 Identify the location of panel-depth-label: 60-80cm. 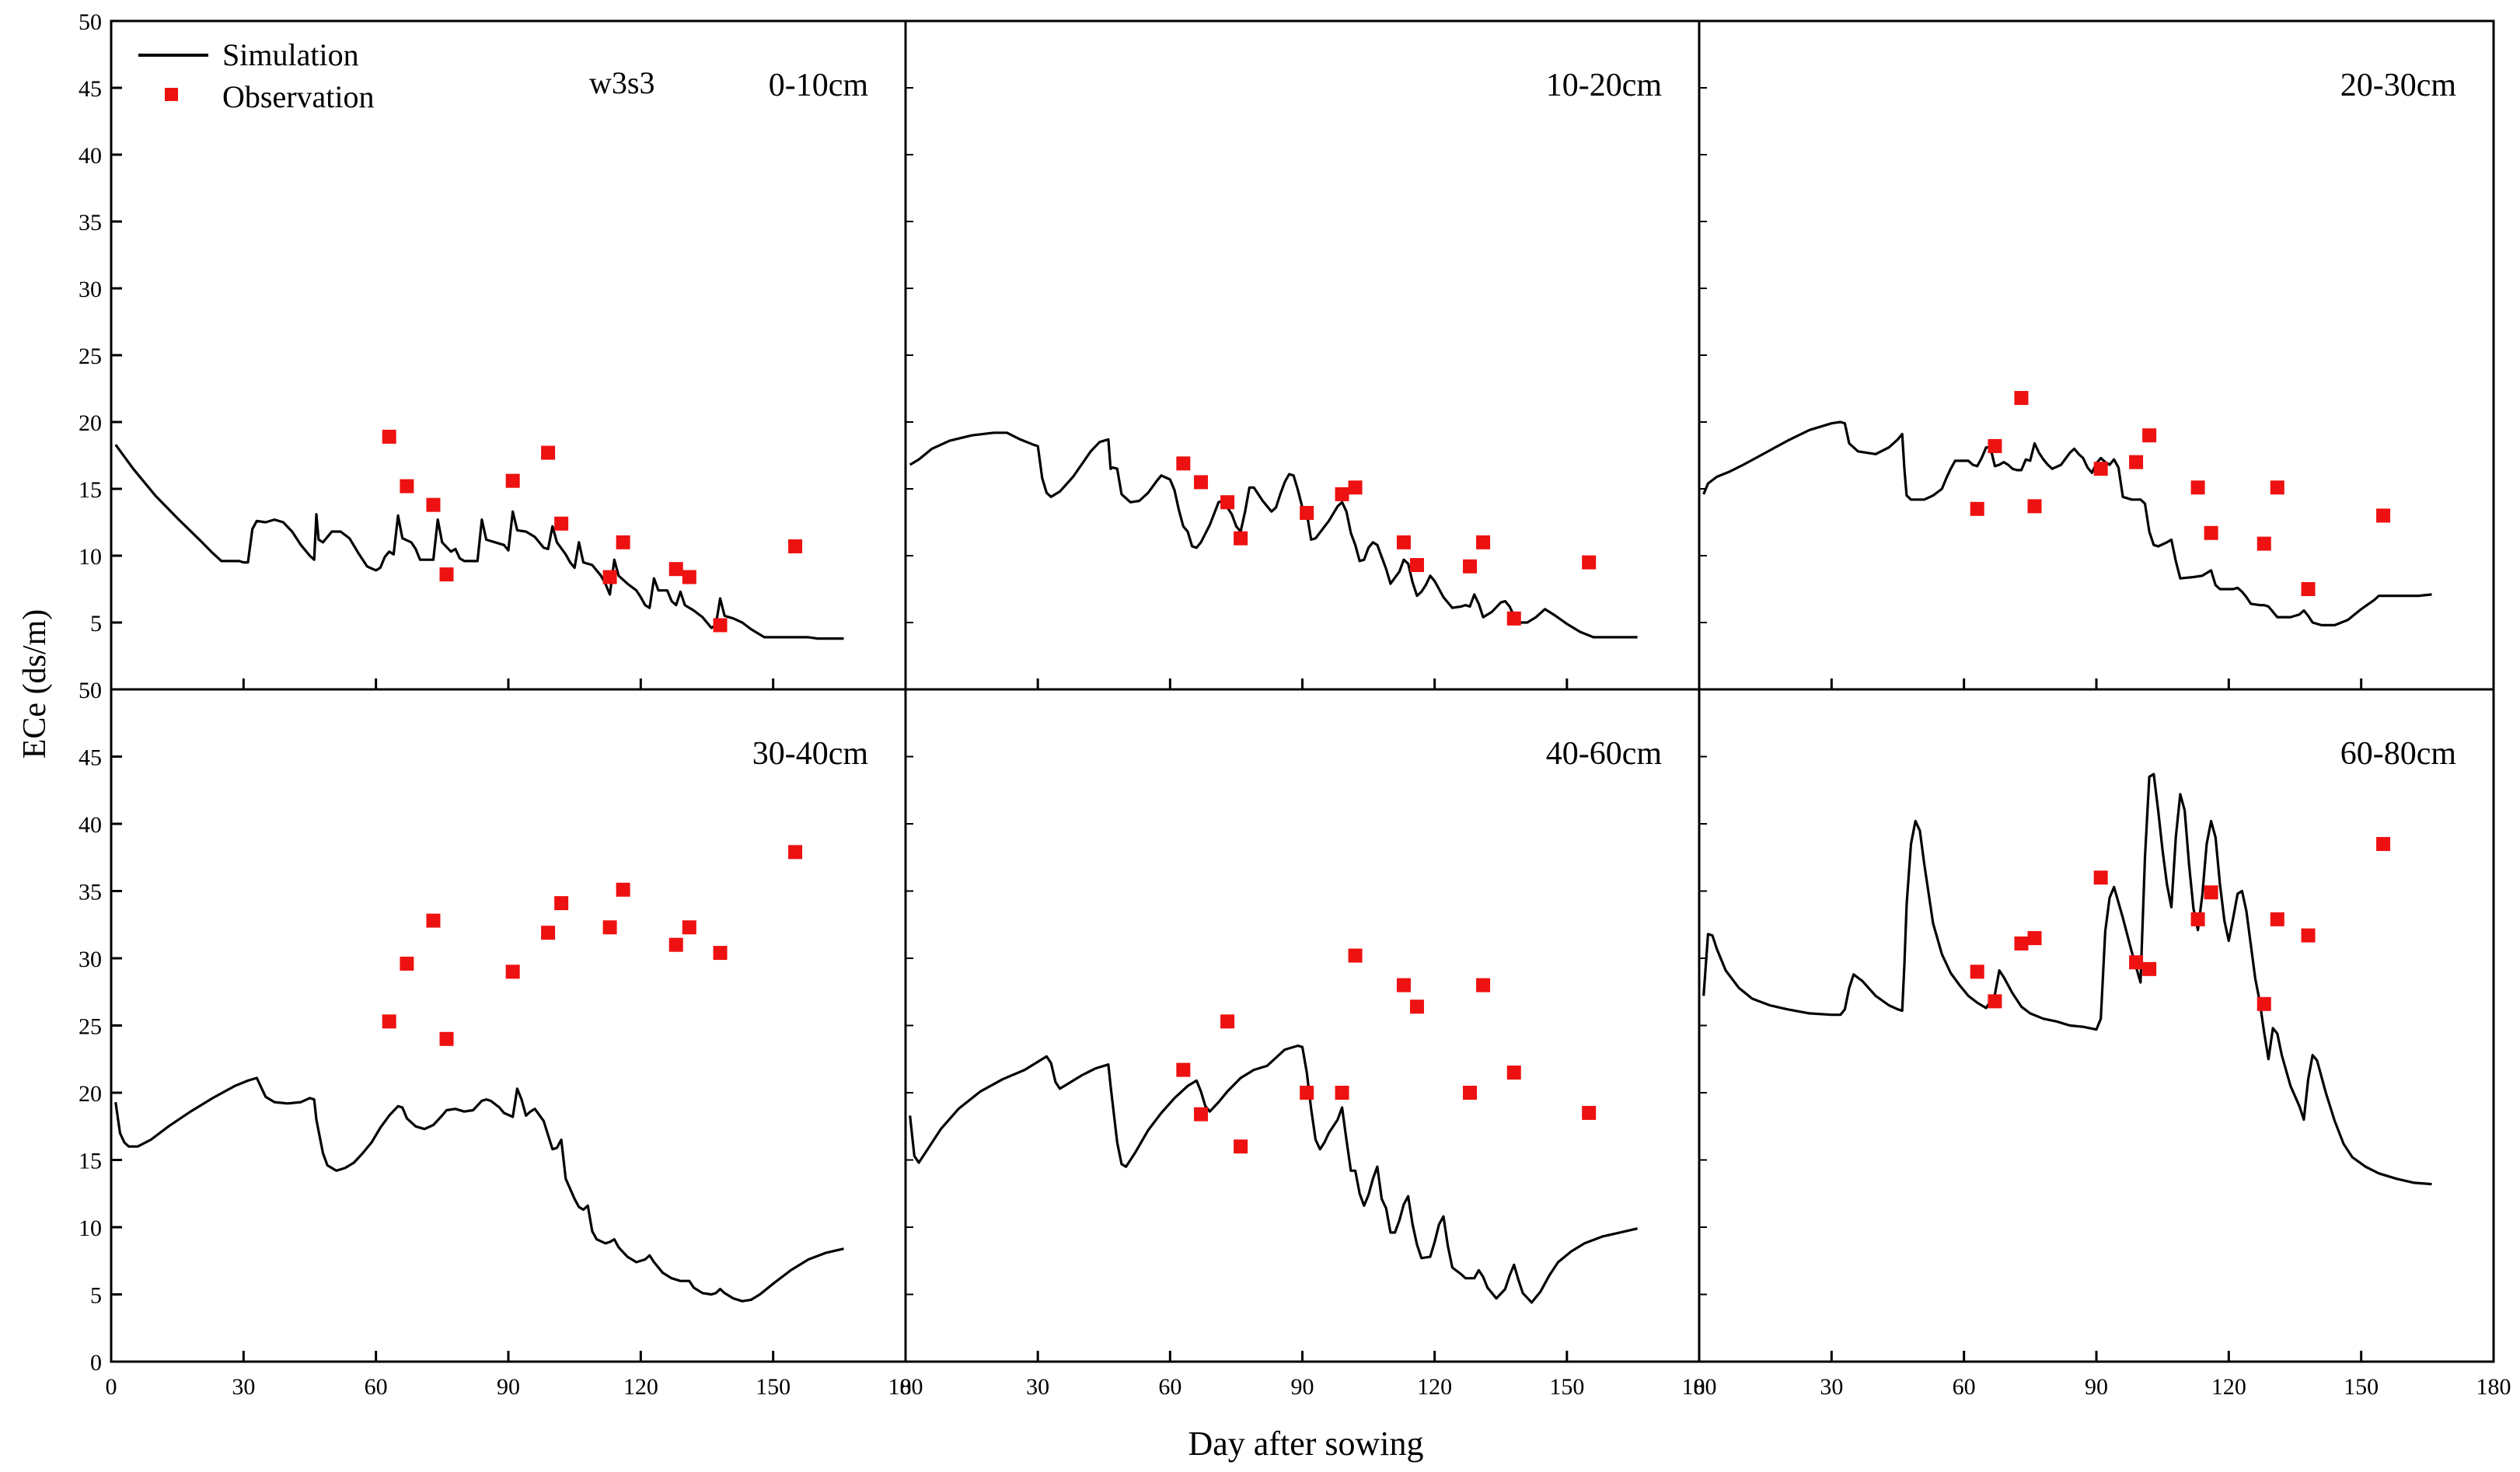
(2399, 754).